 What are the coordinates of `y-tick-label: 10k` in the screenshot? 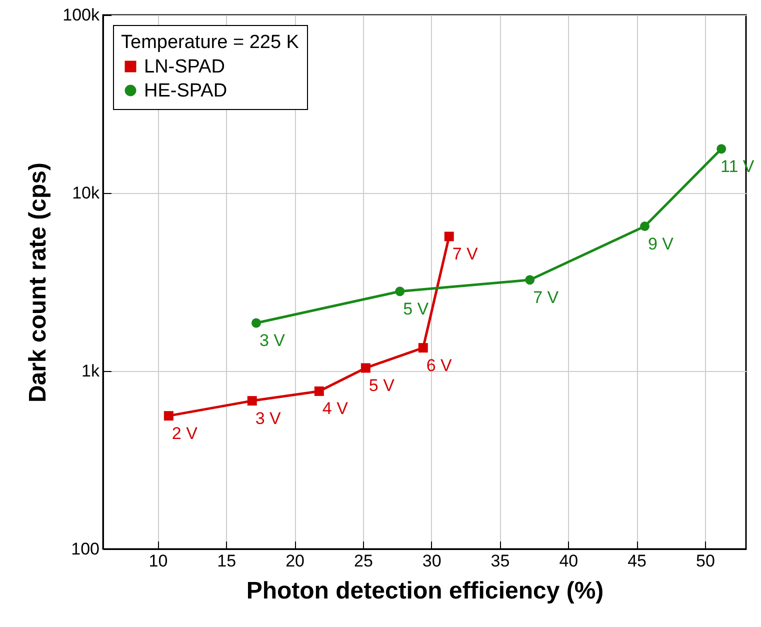 It's located at (86, 193).